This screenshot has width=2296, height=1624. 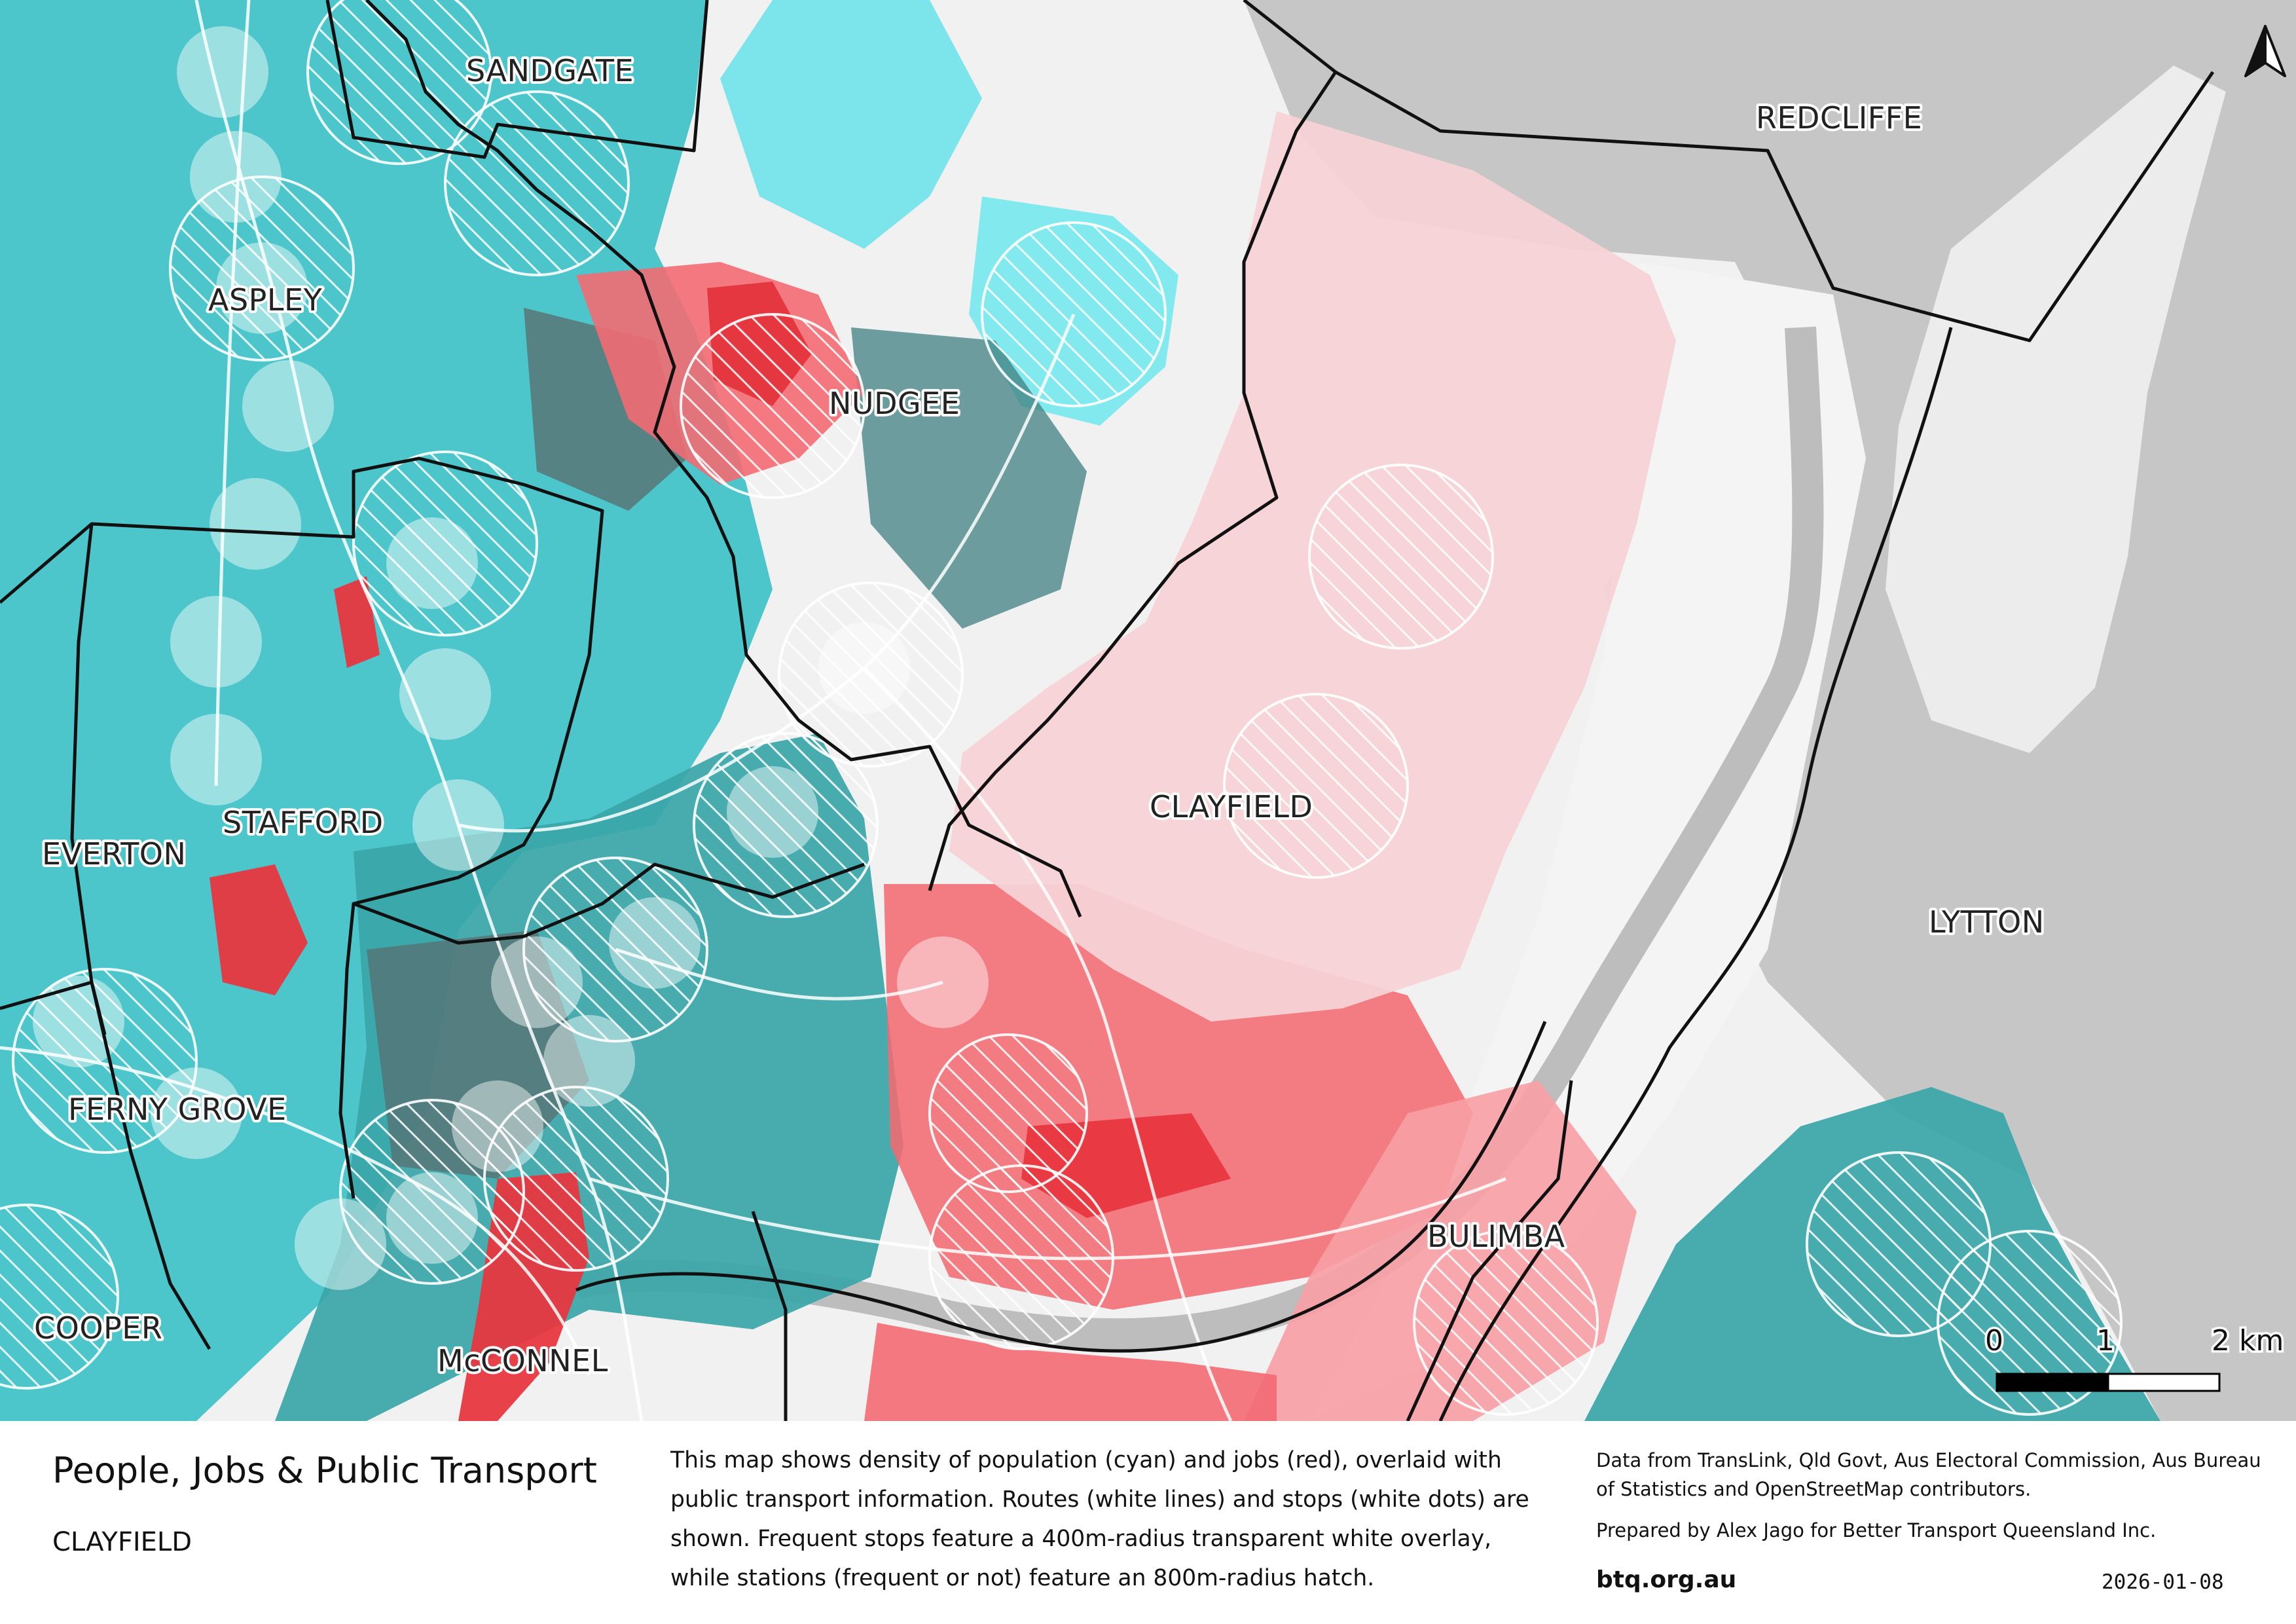 What do you see at coordinates (98, 1328) in the screenshot?
I see `label-cooper: COOPER` at bounding box center [98, 1328].